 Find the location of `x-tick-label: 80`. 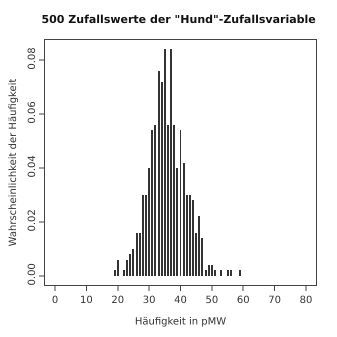

x-tick-label: 80 is located at coordinates (306, 300).